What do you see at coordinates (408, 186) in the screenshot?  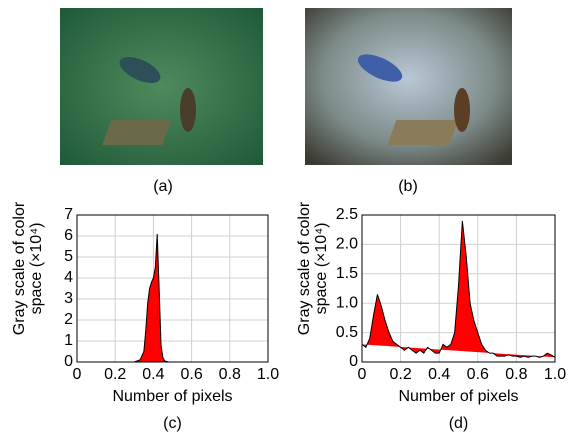 I see `caption: (b)` at bounding box center [408, 186].